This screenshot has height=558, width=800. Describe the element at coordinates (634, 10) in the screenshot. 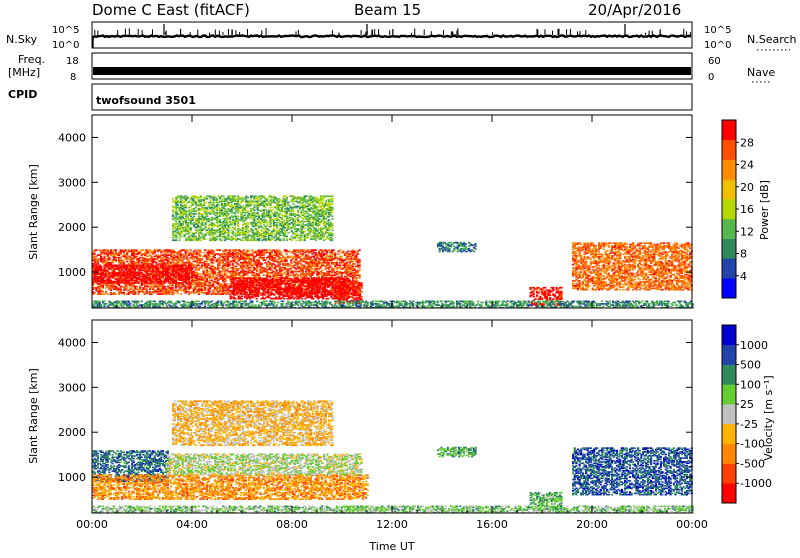

I see `date-title: 20/Apr/2016` at that location.